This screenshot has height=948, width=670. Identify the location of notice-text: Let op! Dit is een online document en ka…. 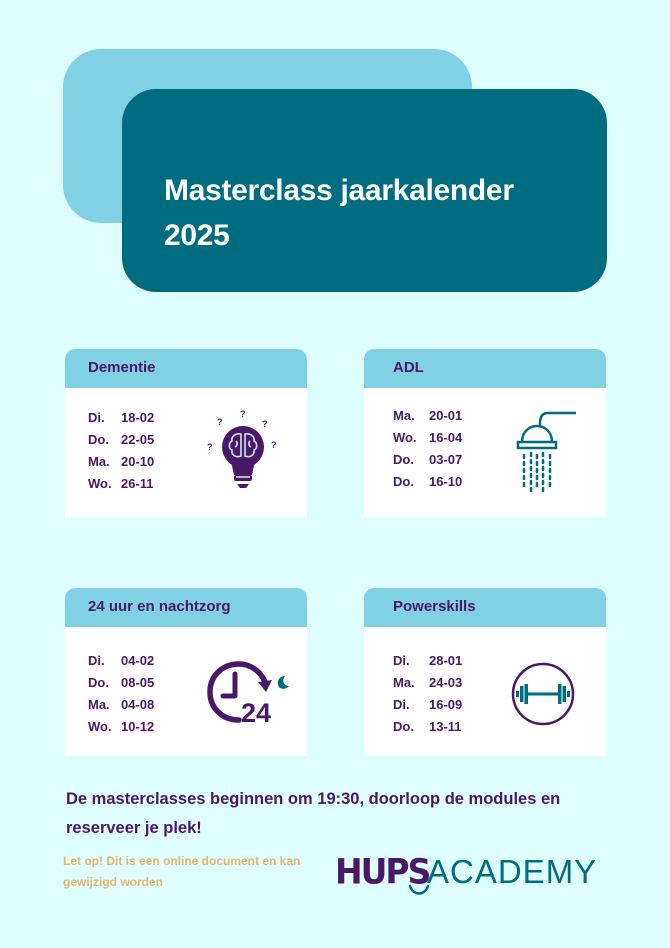
(182, 871).